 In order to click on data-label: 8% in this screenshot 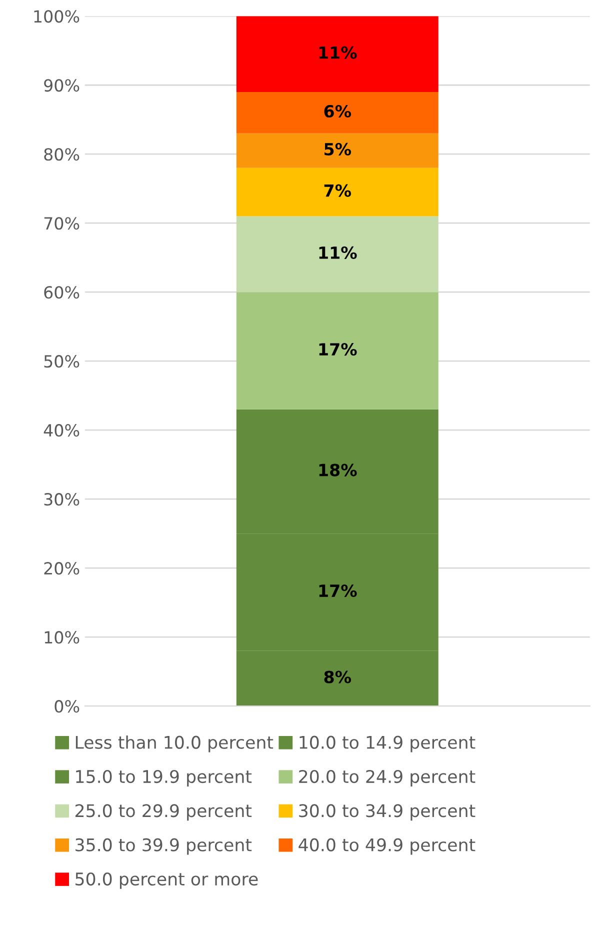, I will do `click(338, 677)`.